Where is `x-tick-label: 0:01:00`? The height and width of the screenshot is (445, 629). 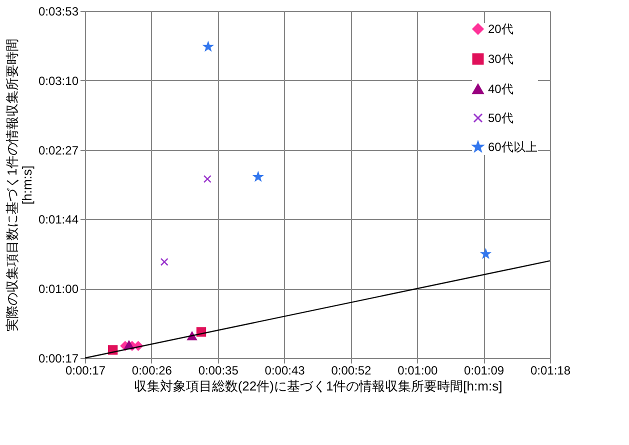
x-tick-label: 0:01:00 is located at coordinates (418, 371).